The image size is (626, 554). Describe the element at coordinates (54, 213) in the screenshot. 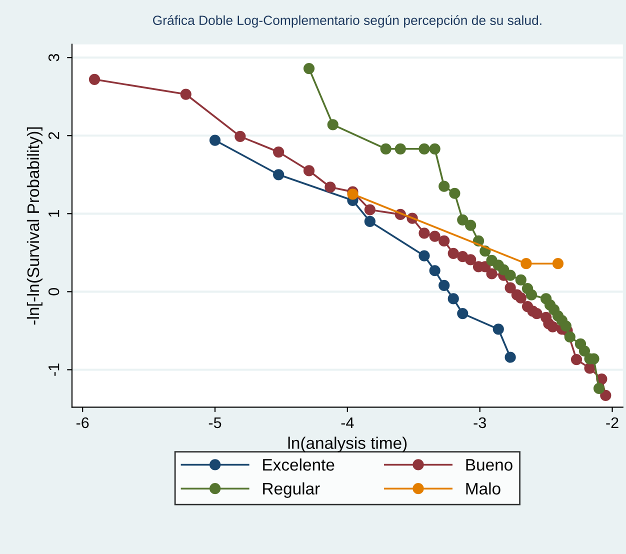

I see `y-tick-label: 1` at that location.